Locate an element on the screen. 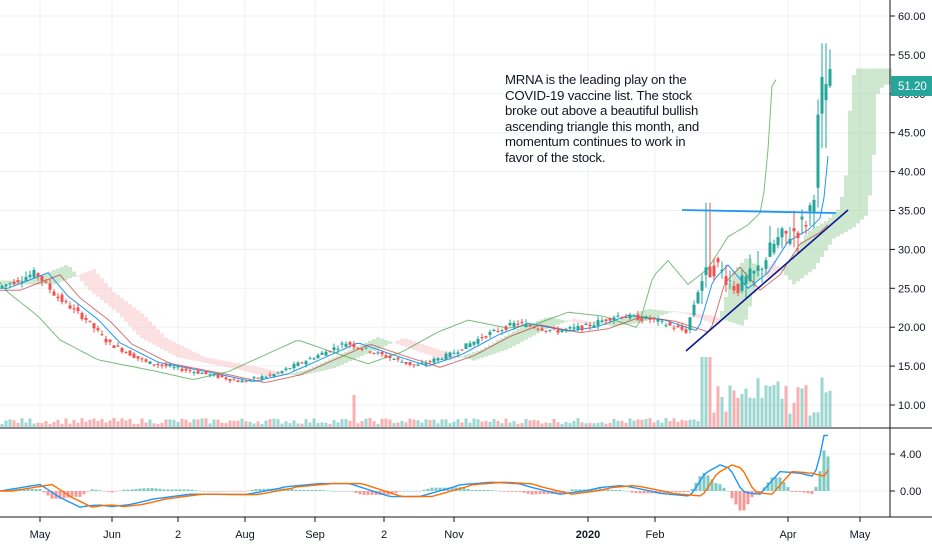  ascending-trendline is located at coordinates (767, 280).